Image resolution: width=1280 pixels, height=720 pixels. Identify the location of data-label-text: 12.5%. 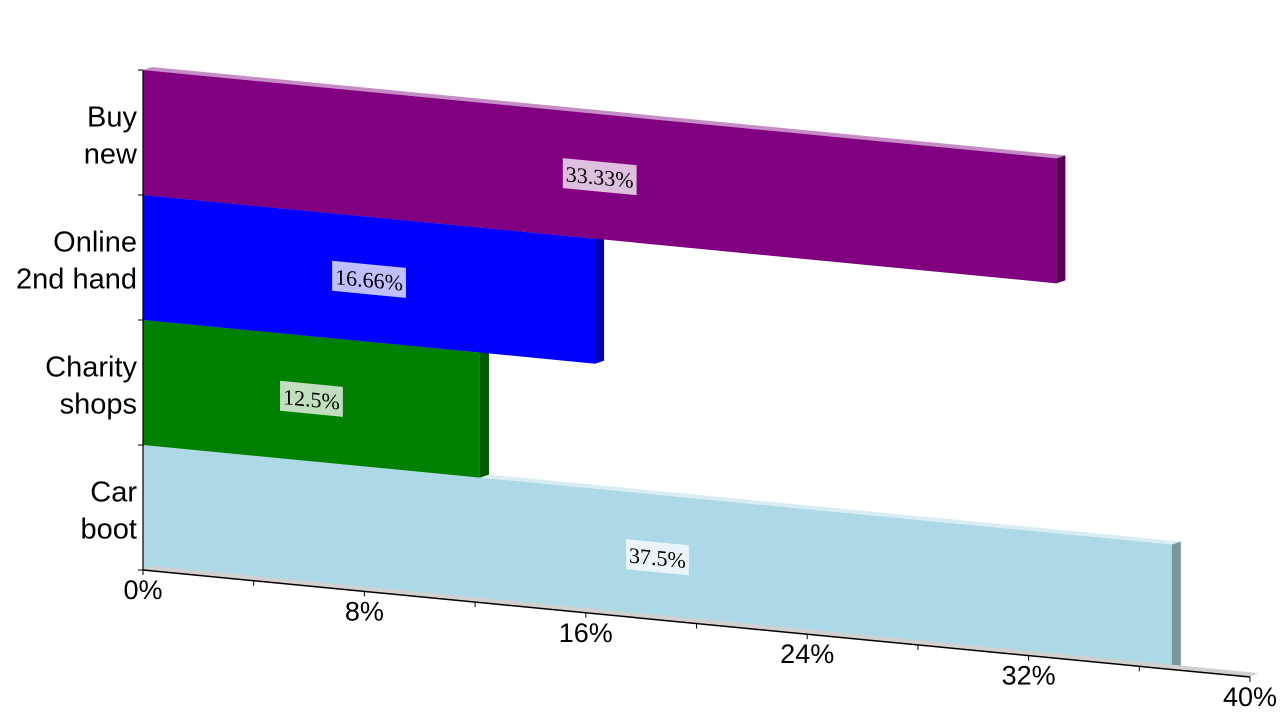
(311, 399).